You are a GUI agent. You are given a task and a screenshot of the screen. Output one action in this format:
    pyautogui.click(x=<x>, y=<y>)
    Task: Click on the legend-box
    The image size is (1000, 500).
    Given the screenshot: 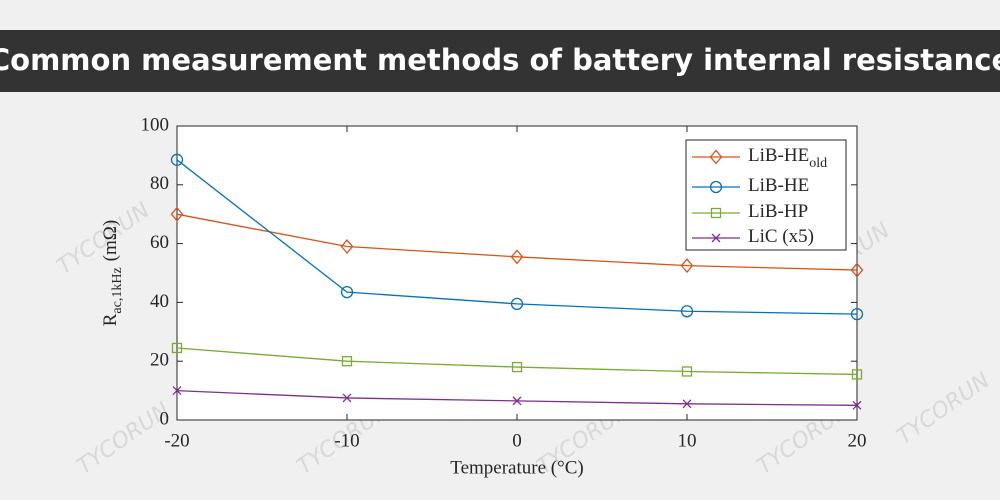 What is the action you would take?
    pyautogui.click(x=766, y=195)
    